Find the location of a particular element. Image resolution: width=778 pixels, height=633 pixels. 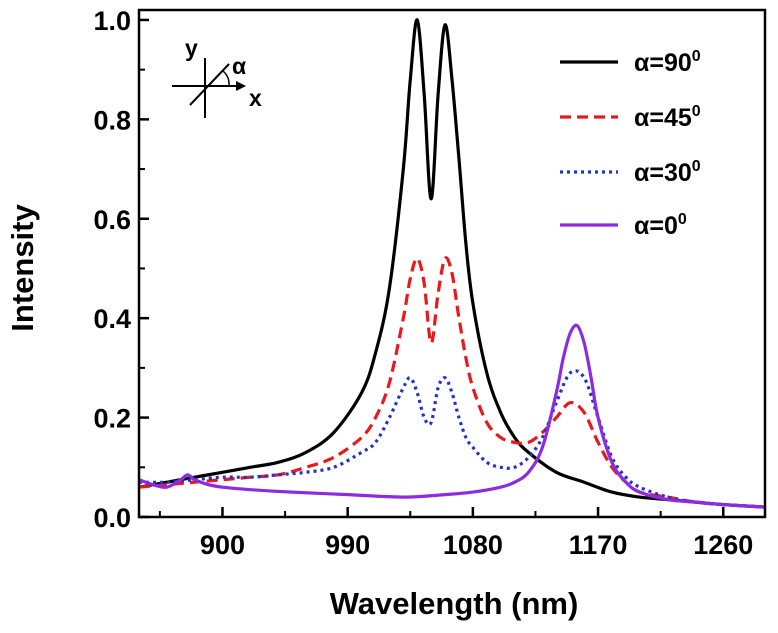

x-axis-title: Wavelength (nm) is located at coordinates (454, 603).